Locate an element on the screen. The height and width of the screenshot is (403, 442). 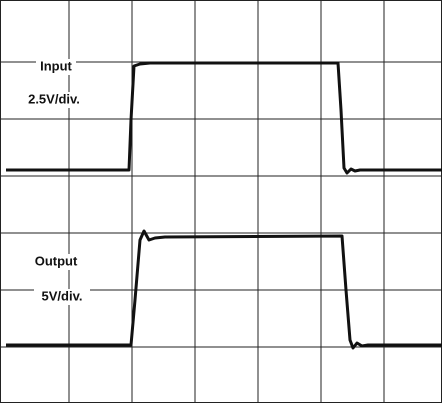
output-label: Output is located at coordinates (56, 260).